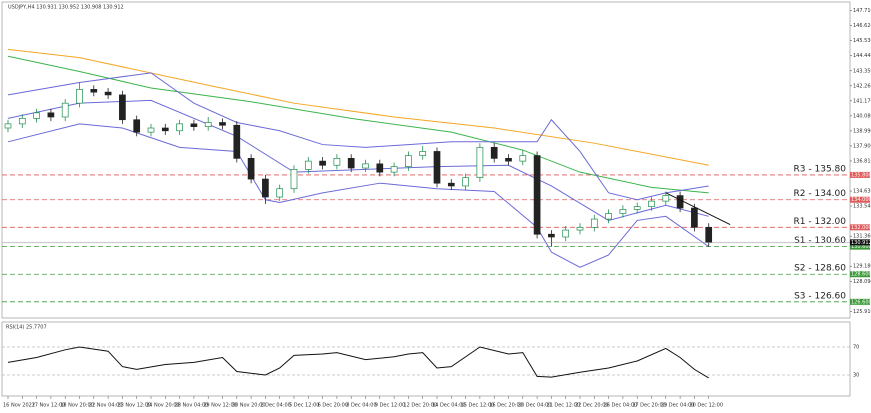  I want to click on level-tag: 134.000, so click(861, 200).